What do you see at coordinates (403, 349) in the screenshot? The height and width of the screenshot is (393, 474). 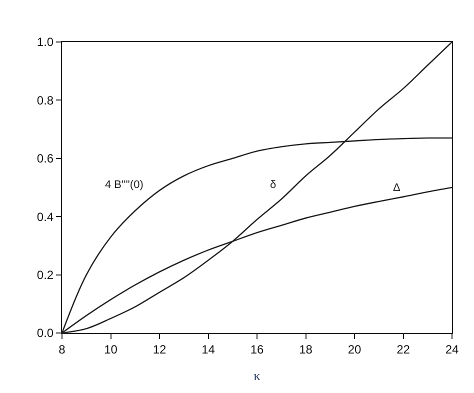 I see `x-tick-label: 22` at bounding box center [403, 349].